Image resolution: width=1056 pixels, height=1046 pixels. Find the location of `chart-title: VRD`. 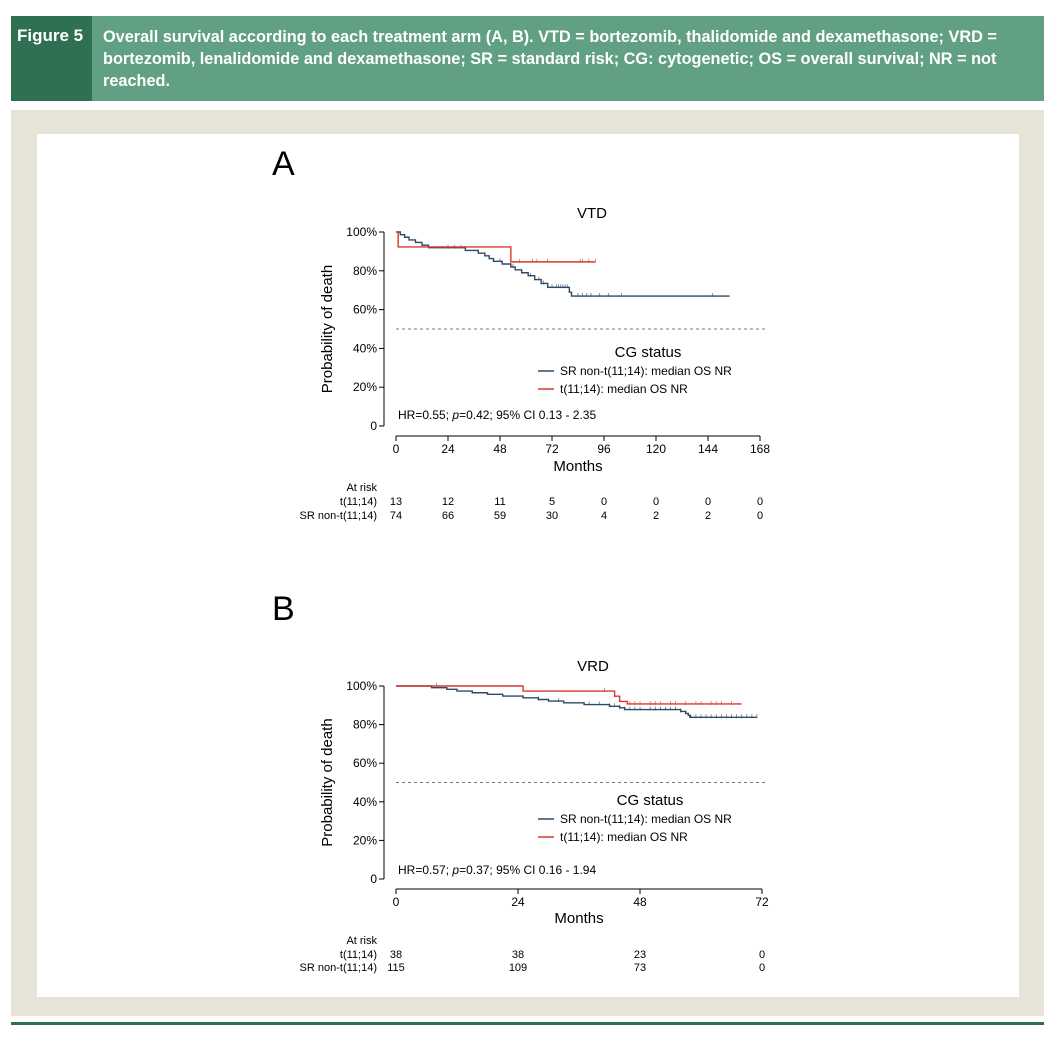

chart-title: VRD is located at coordinates (593, 666).